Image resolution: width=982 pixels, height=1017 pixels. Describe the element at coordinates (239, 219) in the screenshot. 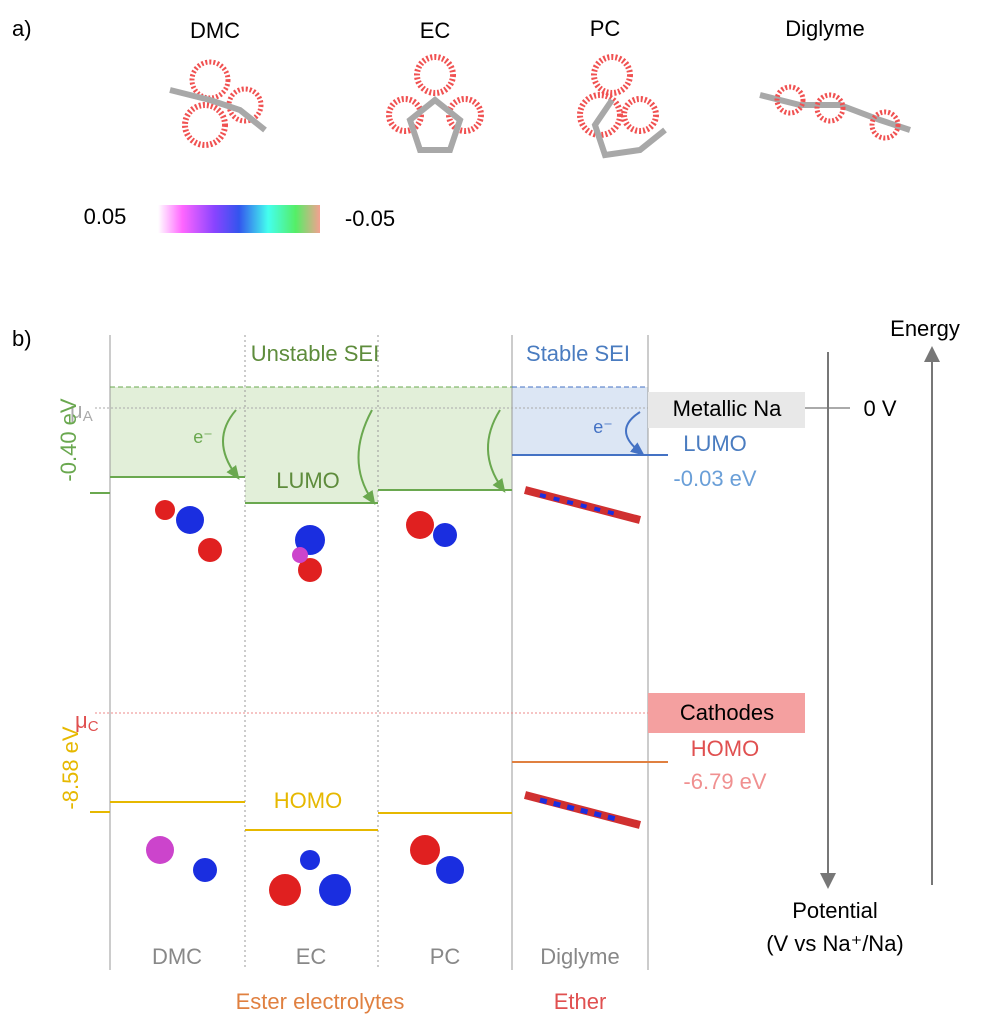

I see `colorbar` at that location.